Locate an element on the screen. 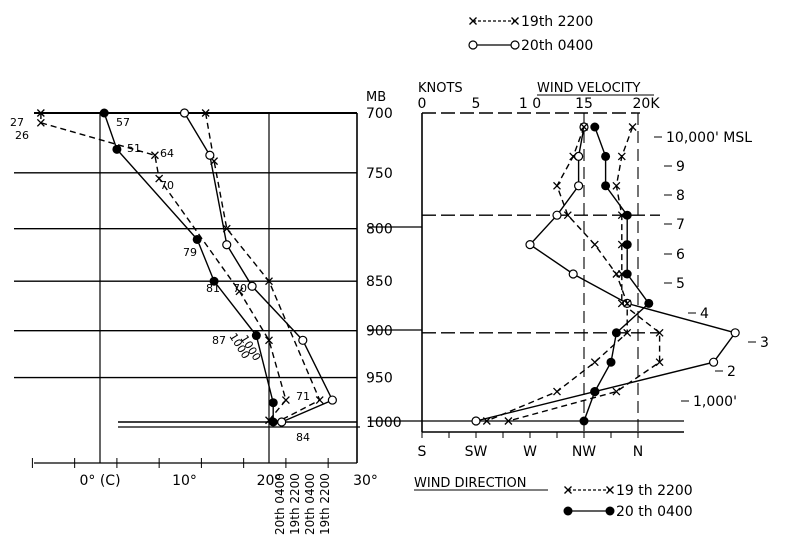 This screenshot has width=794, height=538. legend-bottom-0-label: 19 th 2200 is located at coordinates (654, 491).